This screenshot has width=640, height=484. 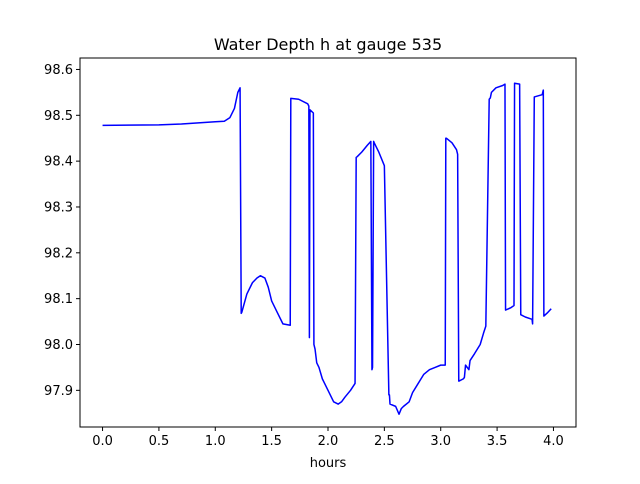 I want to click on y-tick-label: 98.4, so click(x=58, y=162).